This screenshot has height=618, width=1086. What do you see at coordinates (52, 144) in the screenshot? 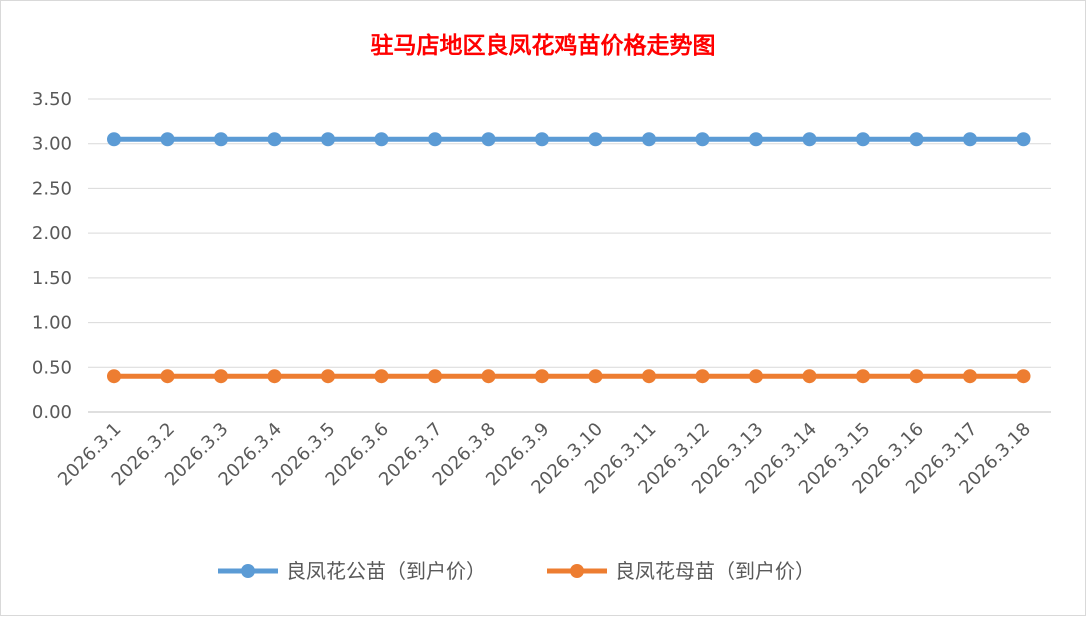
I see `y-tick-label: 3.00` at bounding box center [52, 144].